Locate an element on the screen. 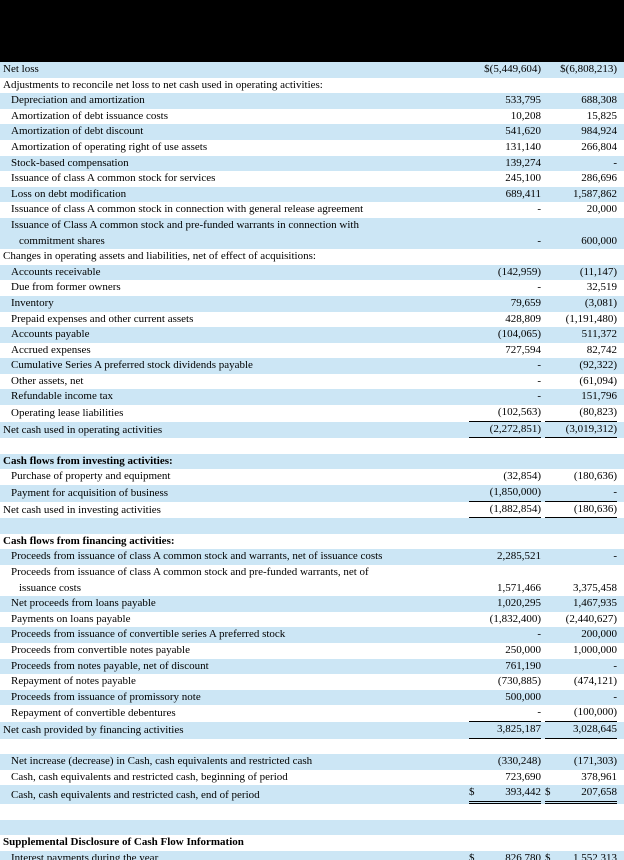 This screenshot has width=624, height=860. table-row: Accrued expenses 727,594 82,742 is located at coordinates (312, 351).